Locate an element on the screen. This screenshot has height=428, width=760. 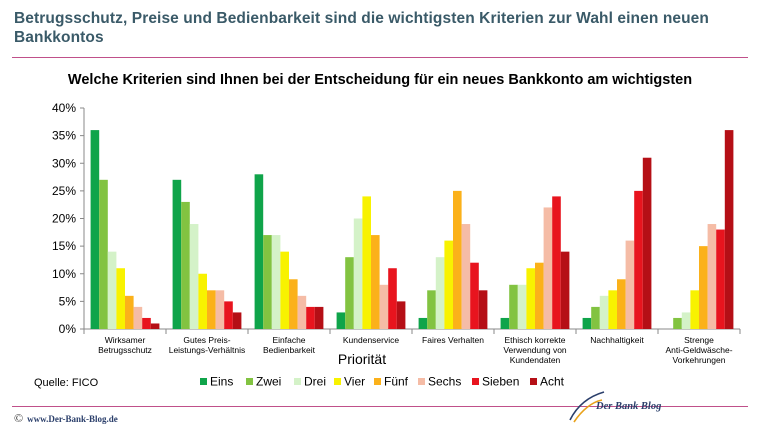
y-tick-label: 30% is located at coordinates (64, 163).